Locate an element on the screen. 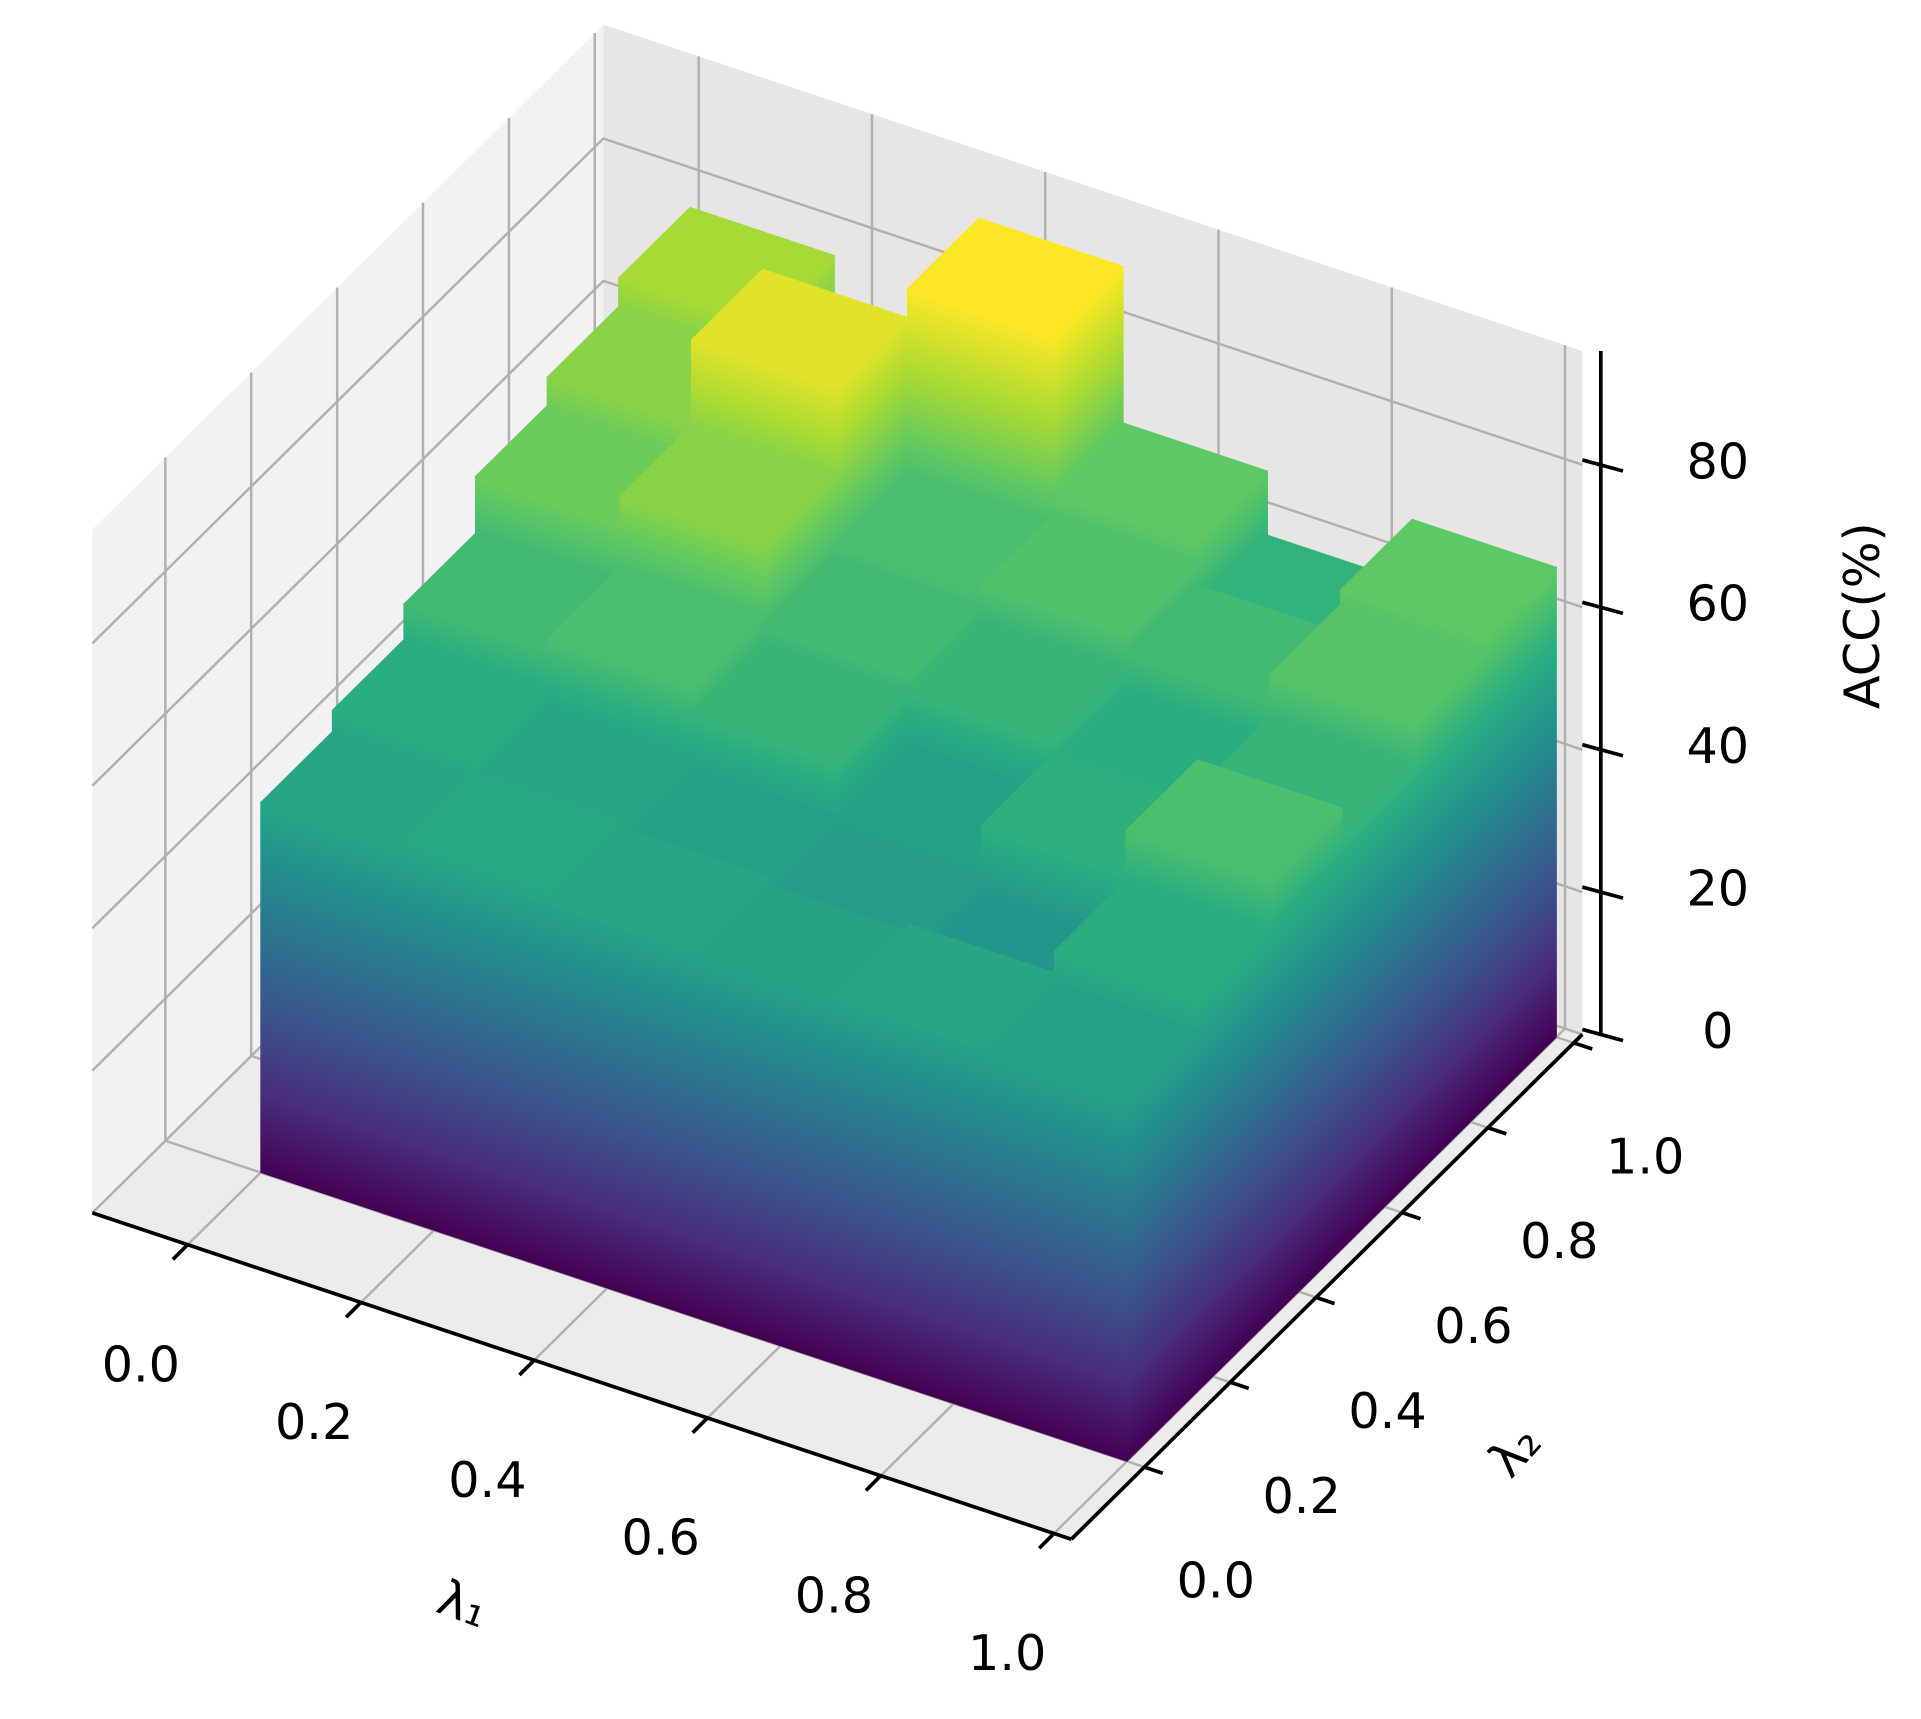 This screenshot has height=1719, width=1921. y-tick-label: 1.0 is located at coordinates (1645, 1156).